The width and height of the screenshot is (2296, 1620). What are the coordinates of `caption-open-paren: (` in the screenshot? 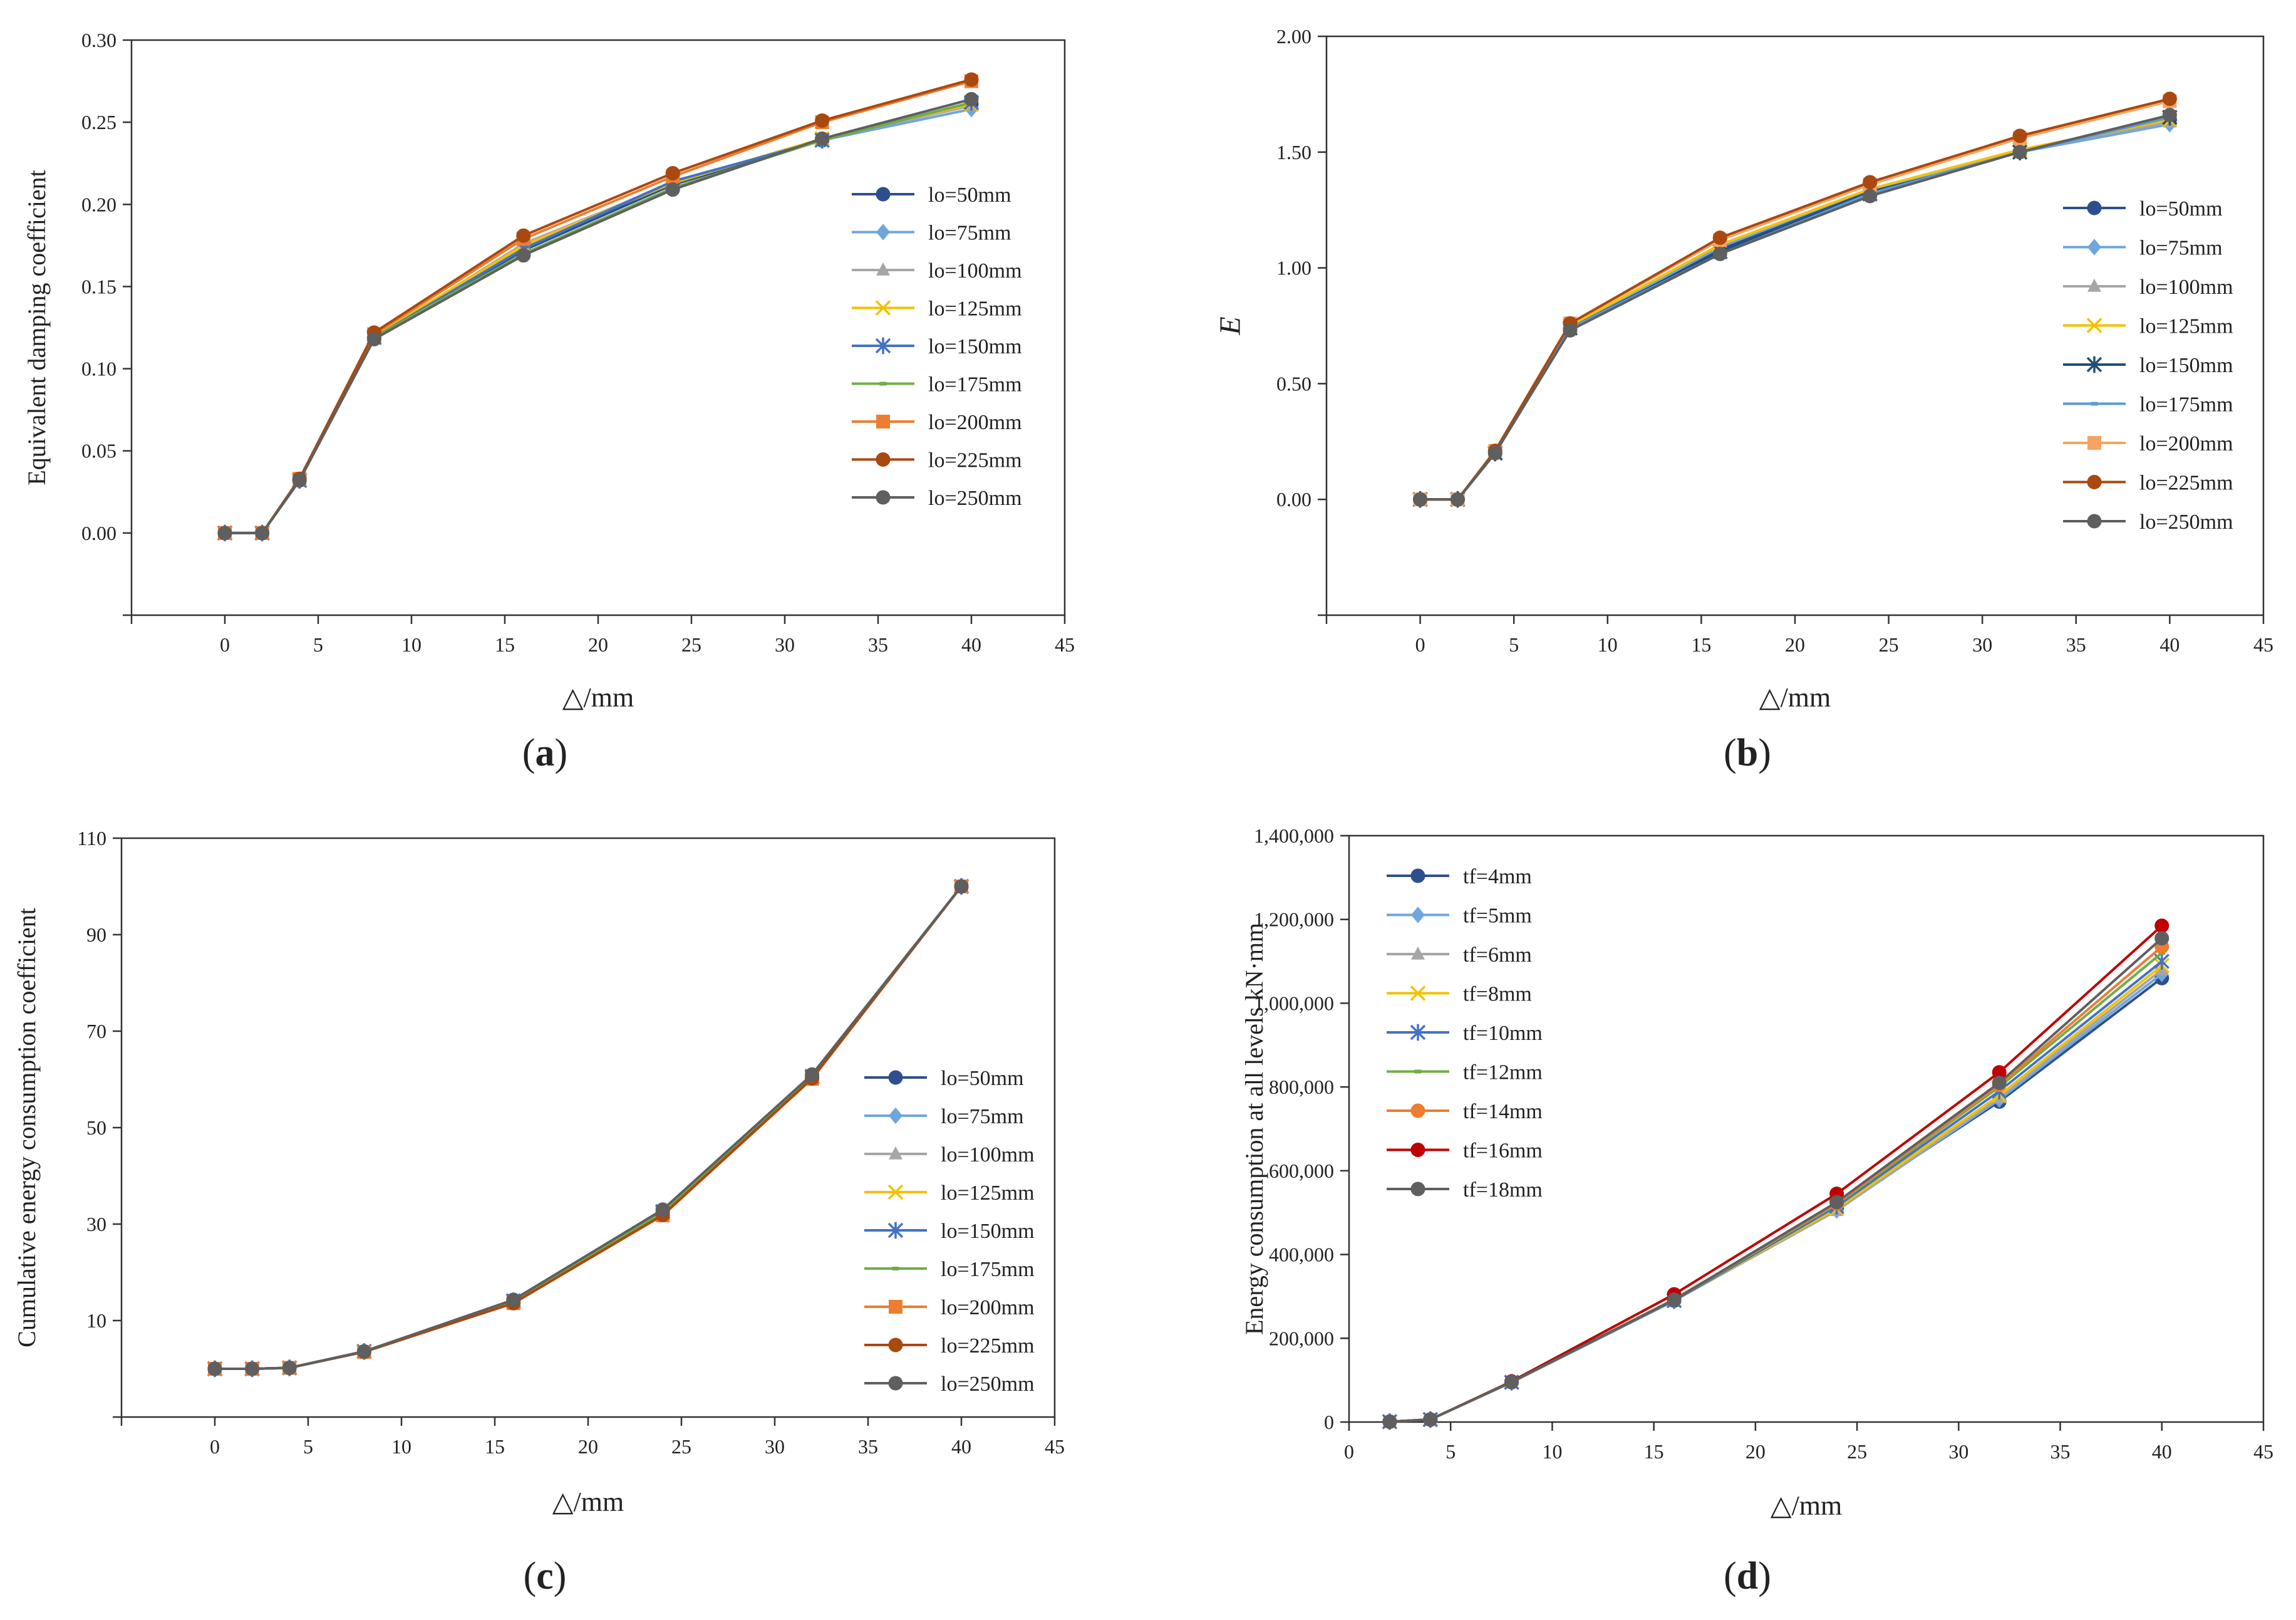 It's located at (1730, 753).